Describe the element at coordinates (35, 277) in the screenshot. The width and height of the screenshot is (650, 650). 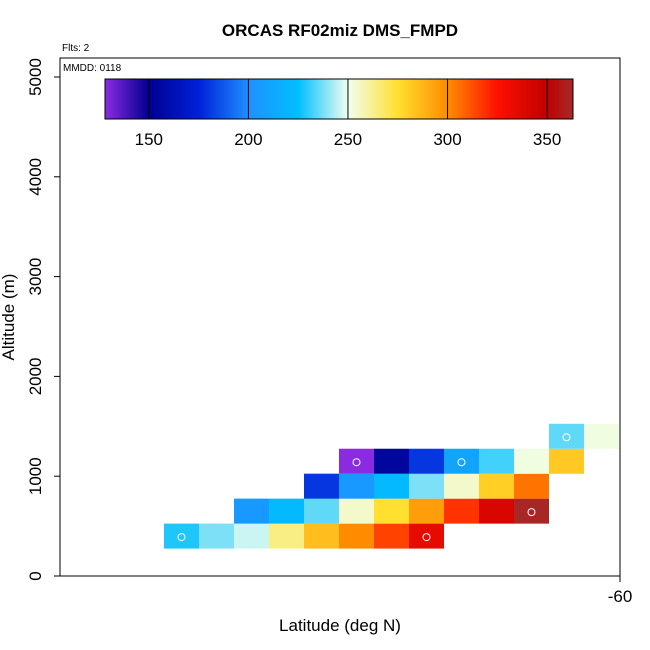
I see `y-tick-label: 3000` at that location.